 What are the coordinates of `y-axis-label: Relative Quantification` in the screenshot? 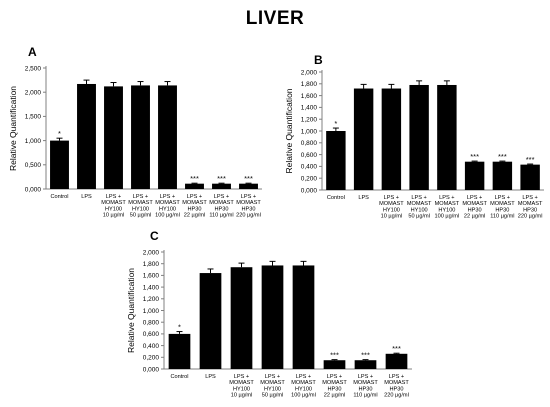 It's located at (13, 128).